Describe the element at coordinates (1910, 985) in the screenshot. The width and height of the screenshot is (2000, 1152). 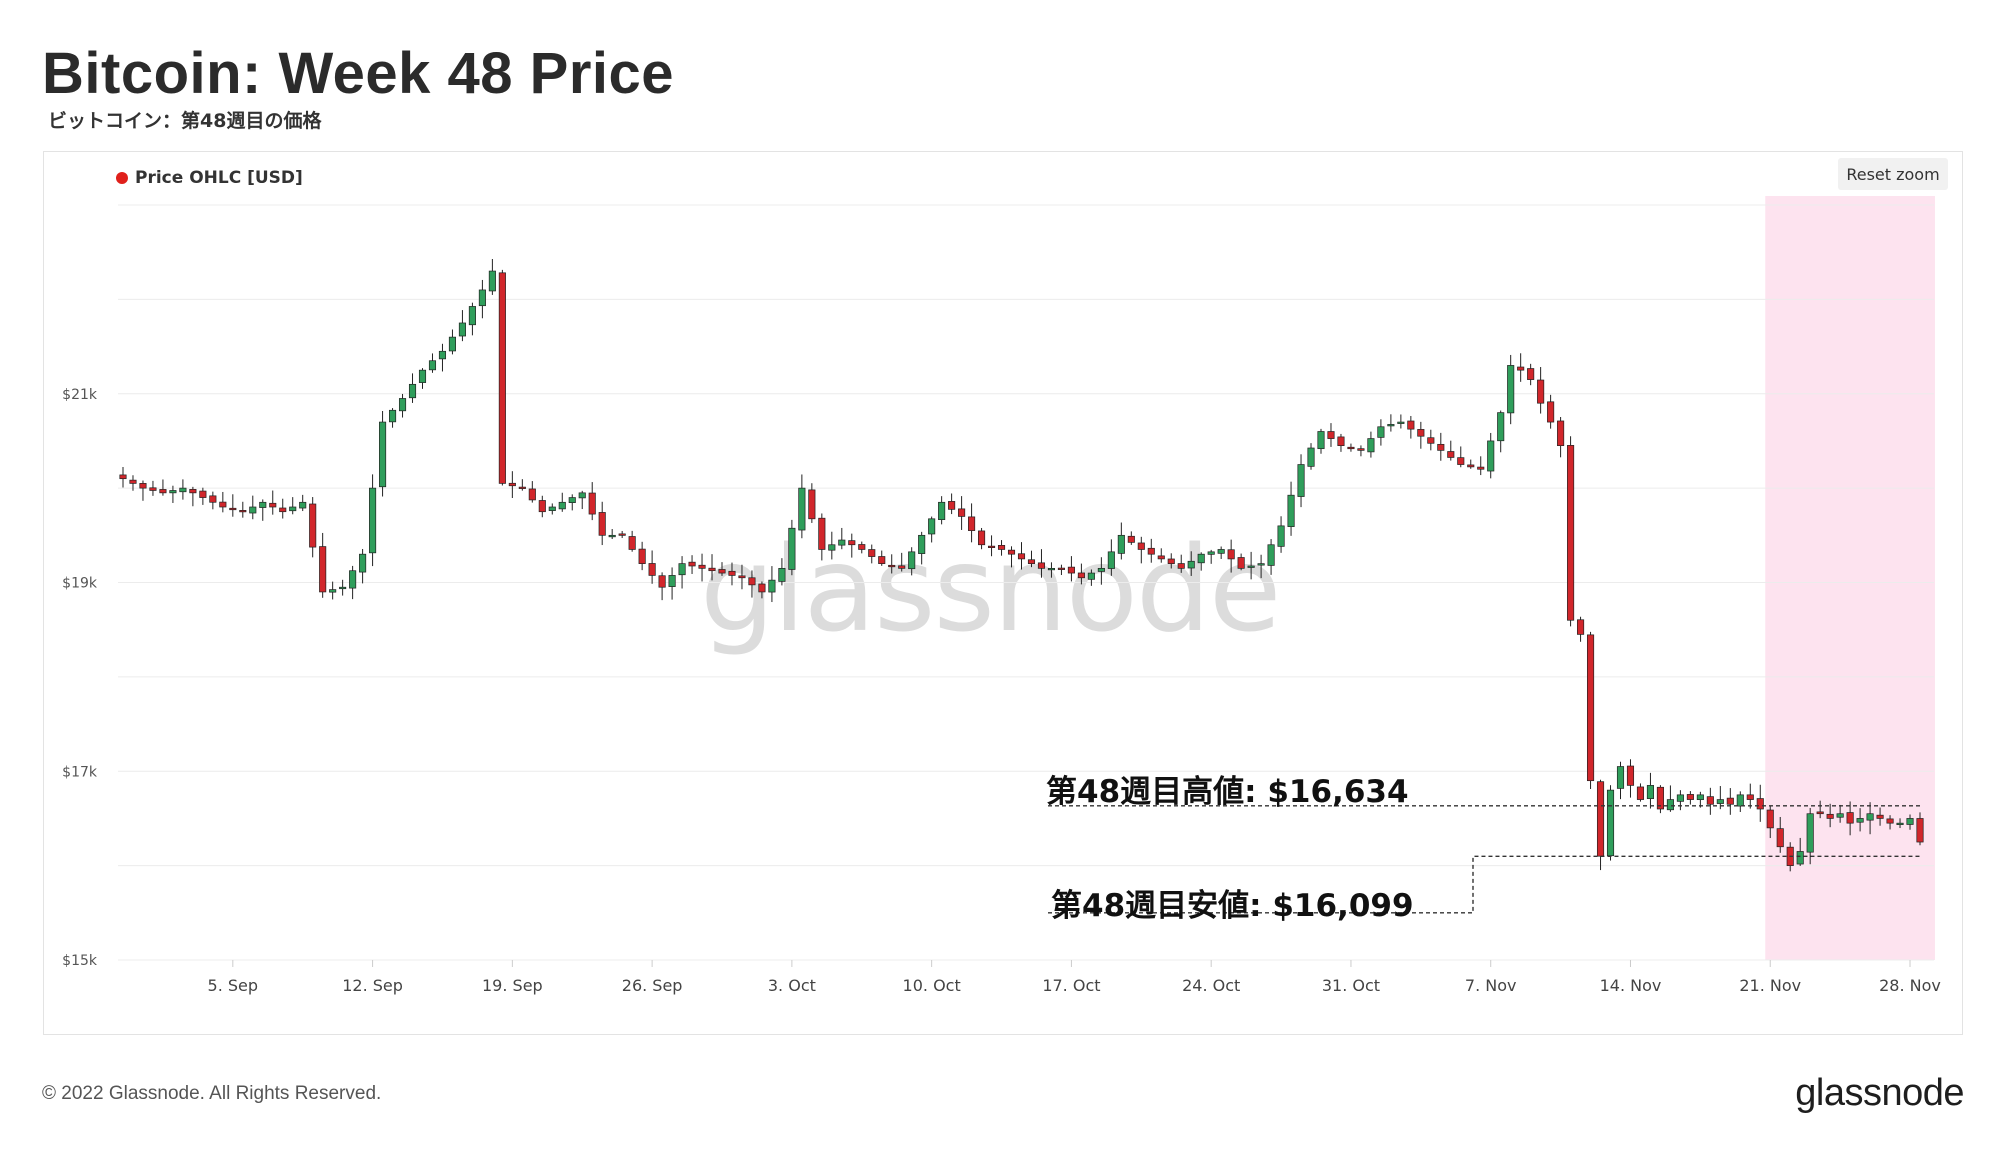
I see `x-tick-label: 28. Nov` at that location.